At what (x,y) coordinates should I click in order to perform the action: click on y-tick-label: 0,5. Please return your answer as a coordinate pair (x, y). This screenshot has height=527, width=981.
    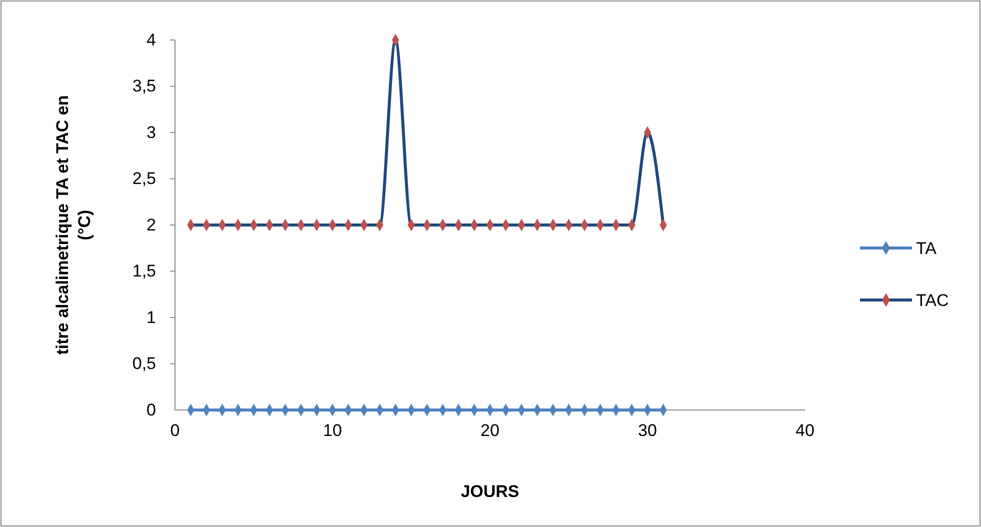
    Looking at the image, I should click on (144, 364).